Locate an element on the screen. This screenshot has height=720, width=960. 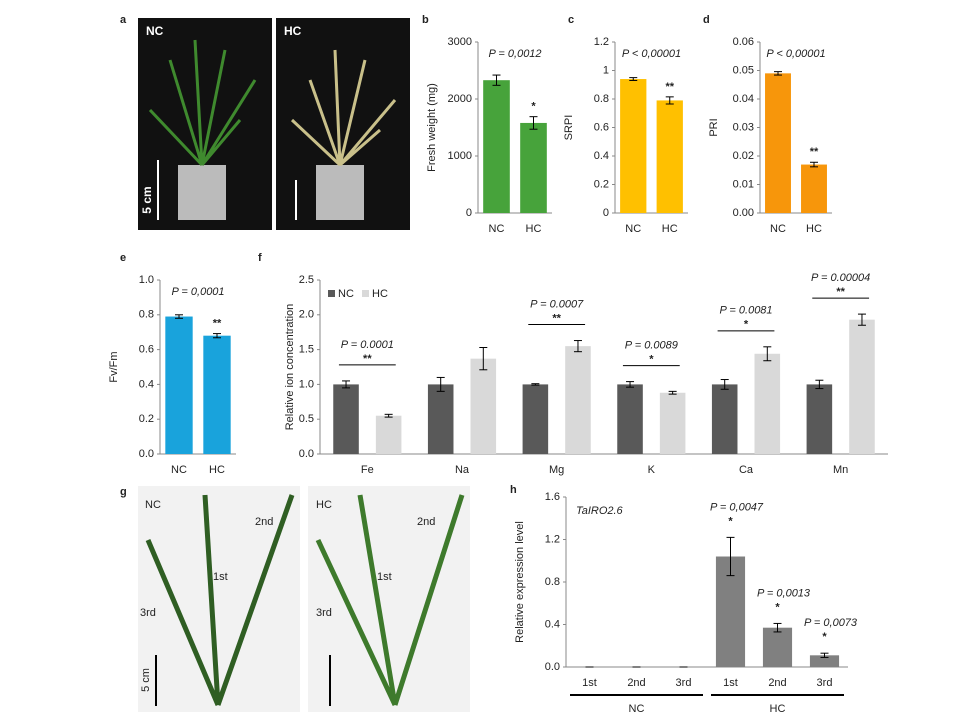
x-tick-label: Mn is located at coordinates (840, 470).